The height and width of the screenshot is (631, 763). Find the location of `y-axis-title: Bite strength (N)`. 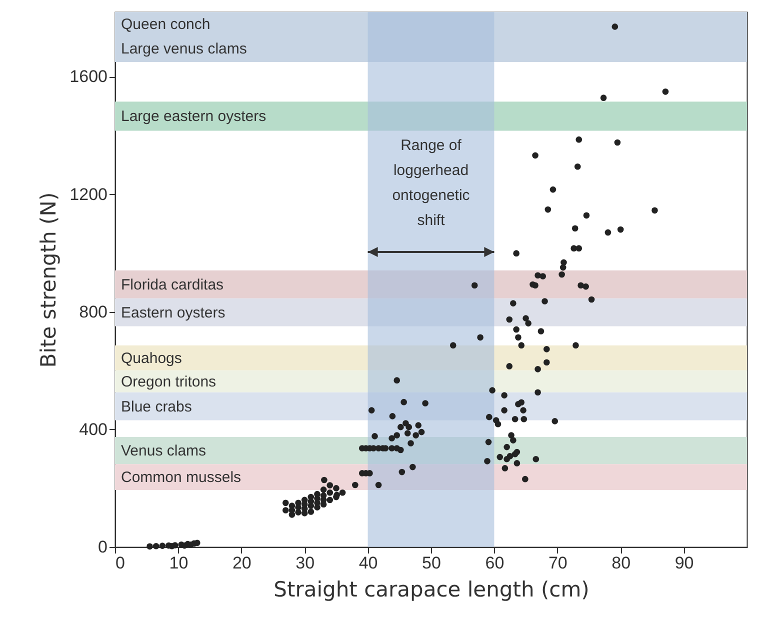

y-axis-title: Bite strength (N) is located at coordinates (48, 280).